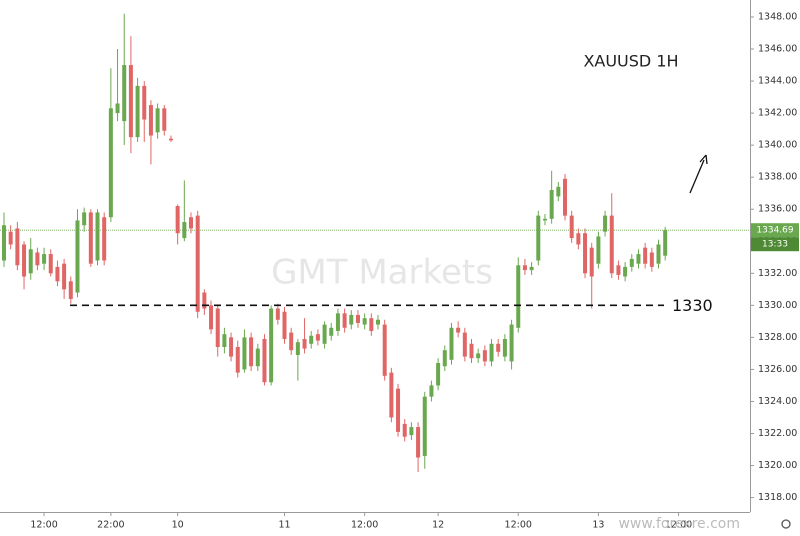 This screenshot has width=800, height=536. What do you see at coordinates (777, 81) in the screenshot?
I see `y-tick-label: 1344.00` at bounding box center [777, 81].